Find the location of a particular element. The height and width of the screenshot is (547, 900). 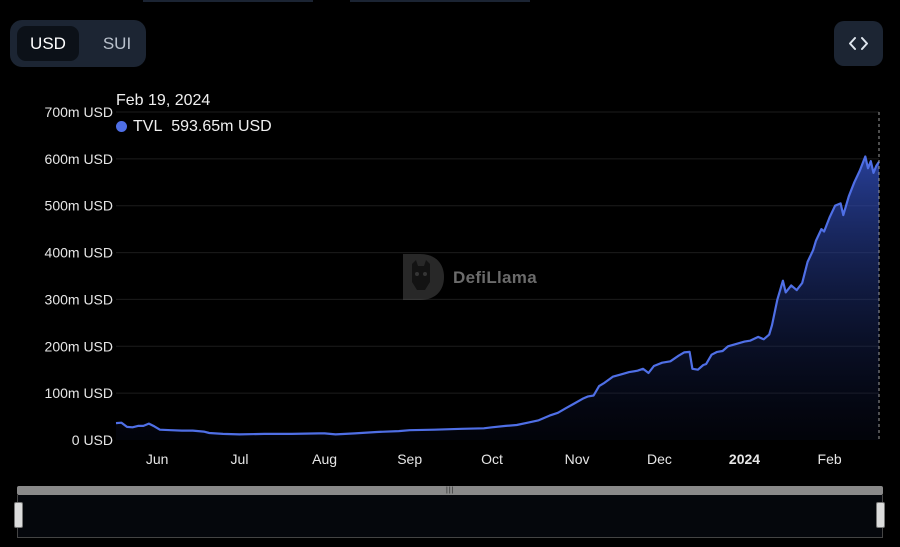

embed-button is located at coordinates (858, 43).